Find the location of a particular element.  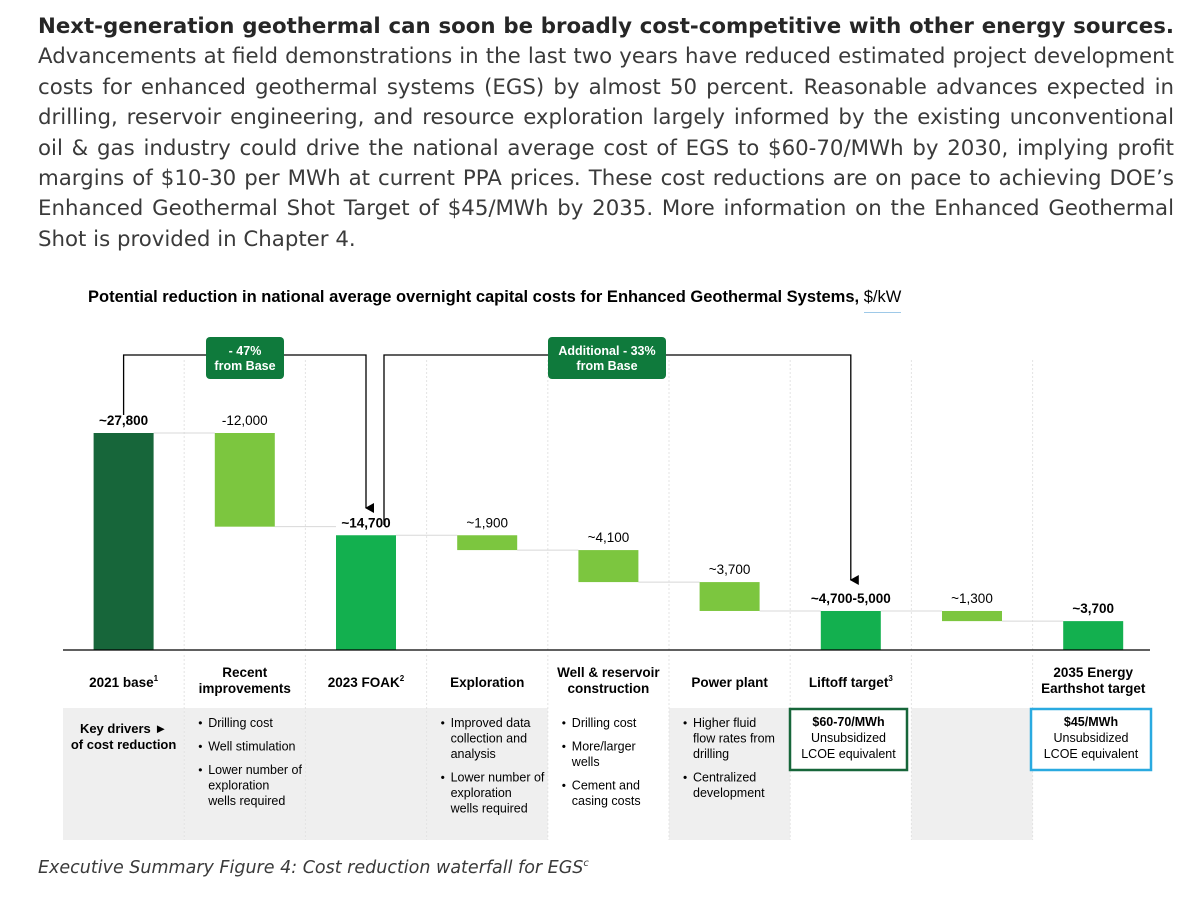

category-label: construction is located at coordinates (609, 688).